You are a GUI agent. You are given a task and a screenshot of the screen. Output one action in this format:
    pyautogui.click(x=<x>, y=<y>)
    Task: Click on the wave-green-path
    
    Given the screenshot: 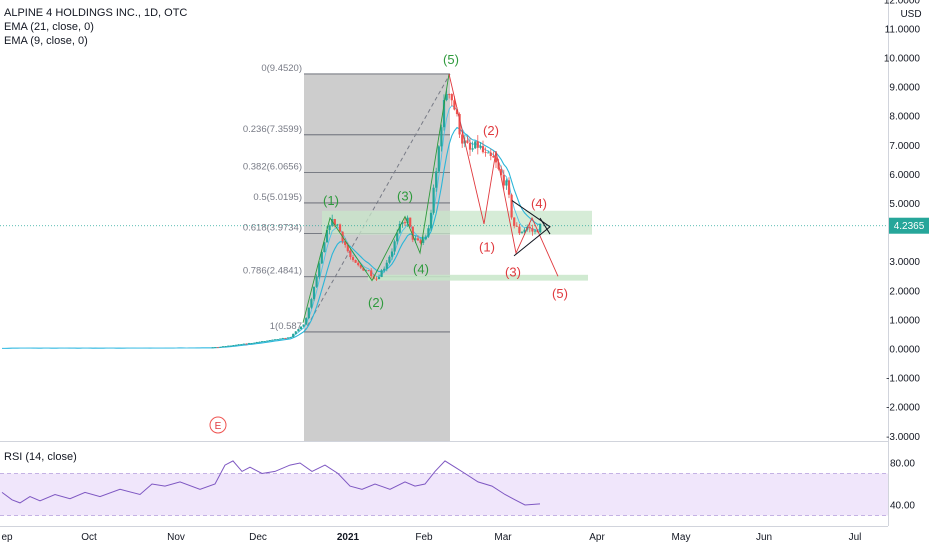 What is the action you would take?
    pyautogui.click(x=376, y=198)
    